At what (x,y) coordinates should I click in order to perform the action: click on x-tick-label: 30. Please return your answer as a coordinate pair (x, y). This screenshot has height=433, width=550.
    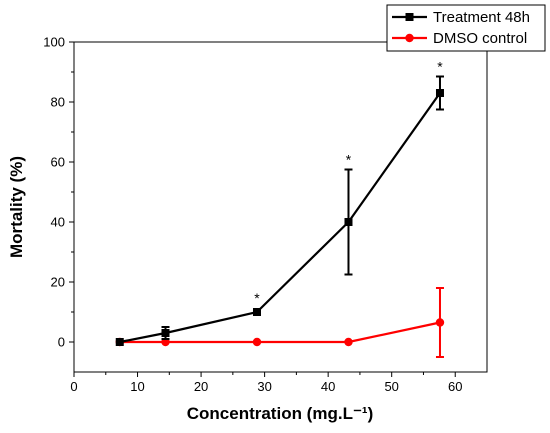
    Looking at the image, I should click on (264, 386).